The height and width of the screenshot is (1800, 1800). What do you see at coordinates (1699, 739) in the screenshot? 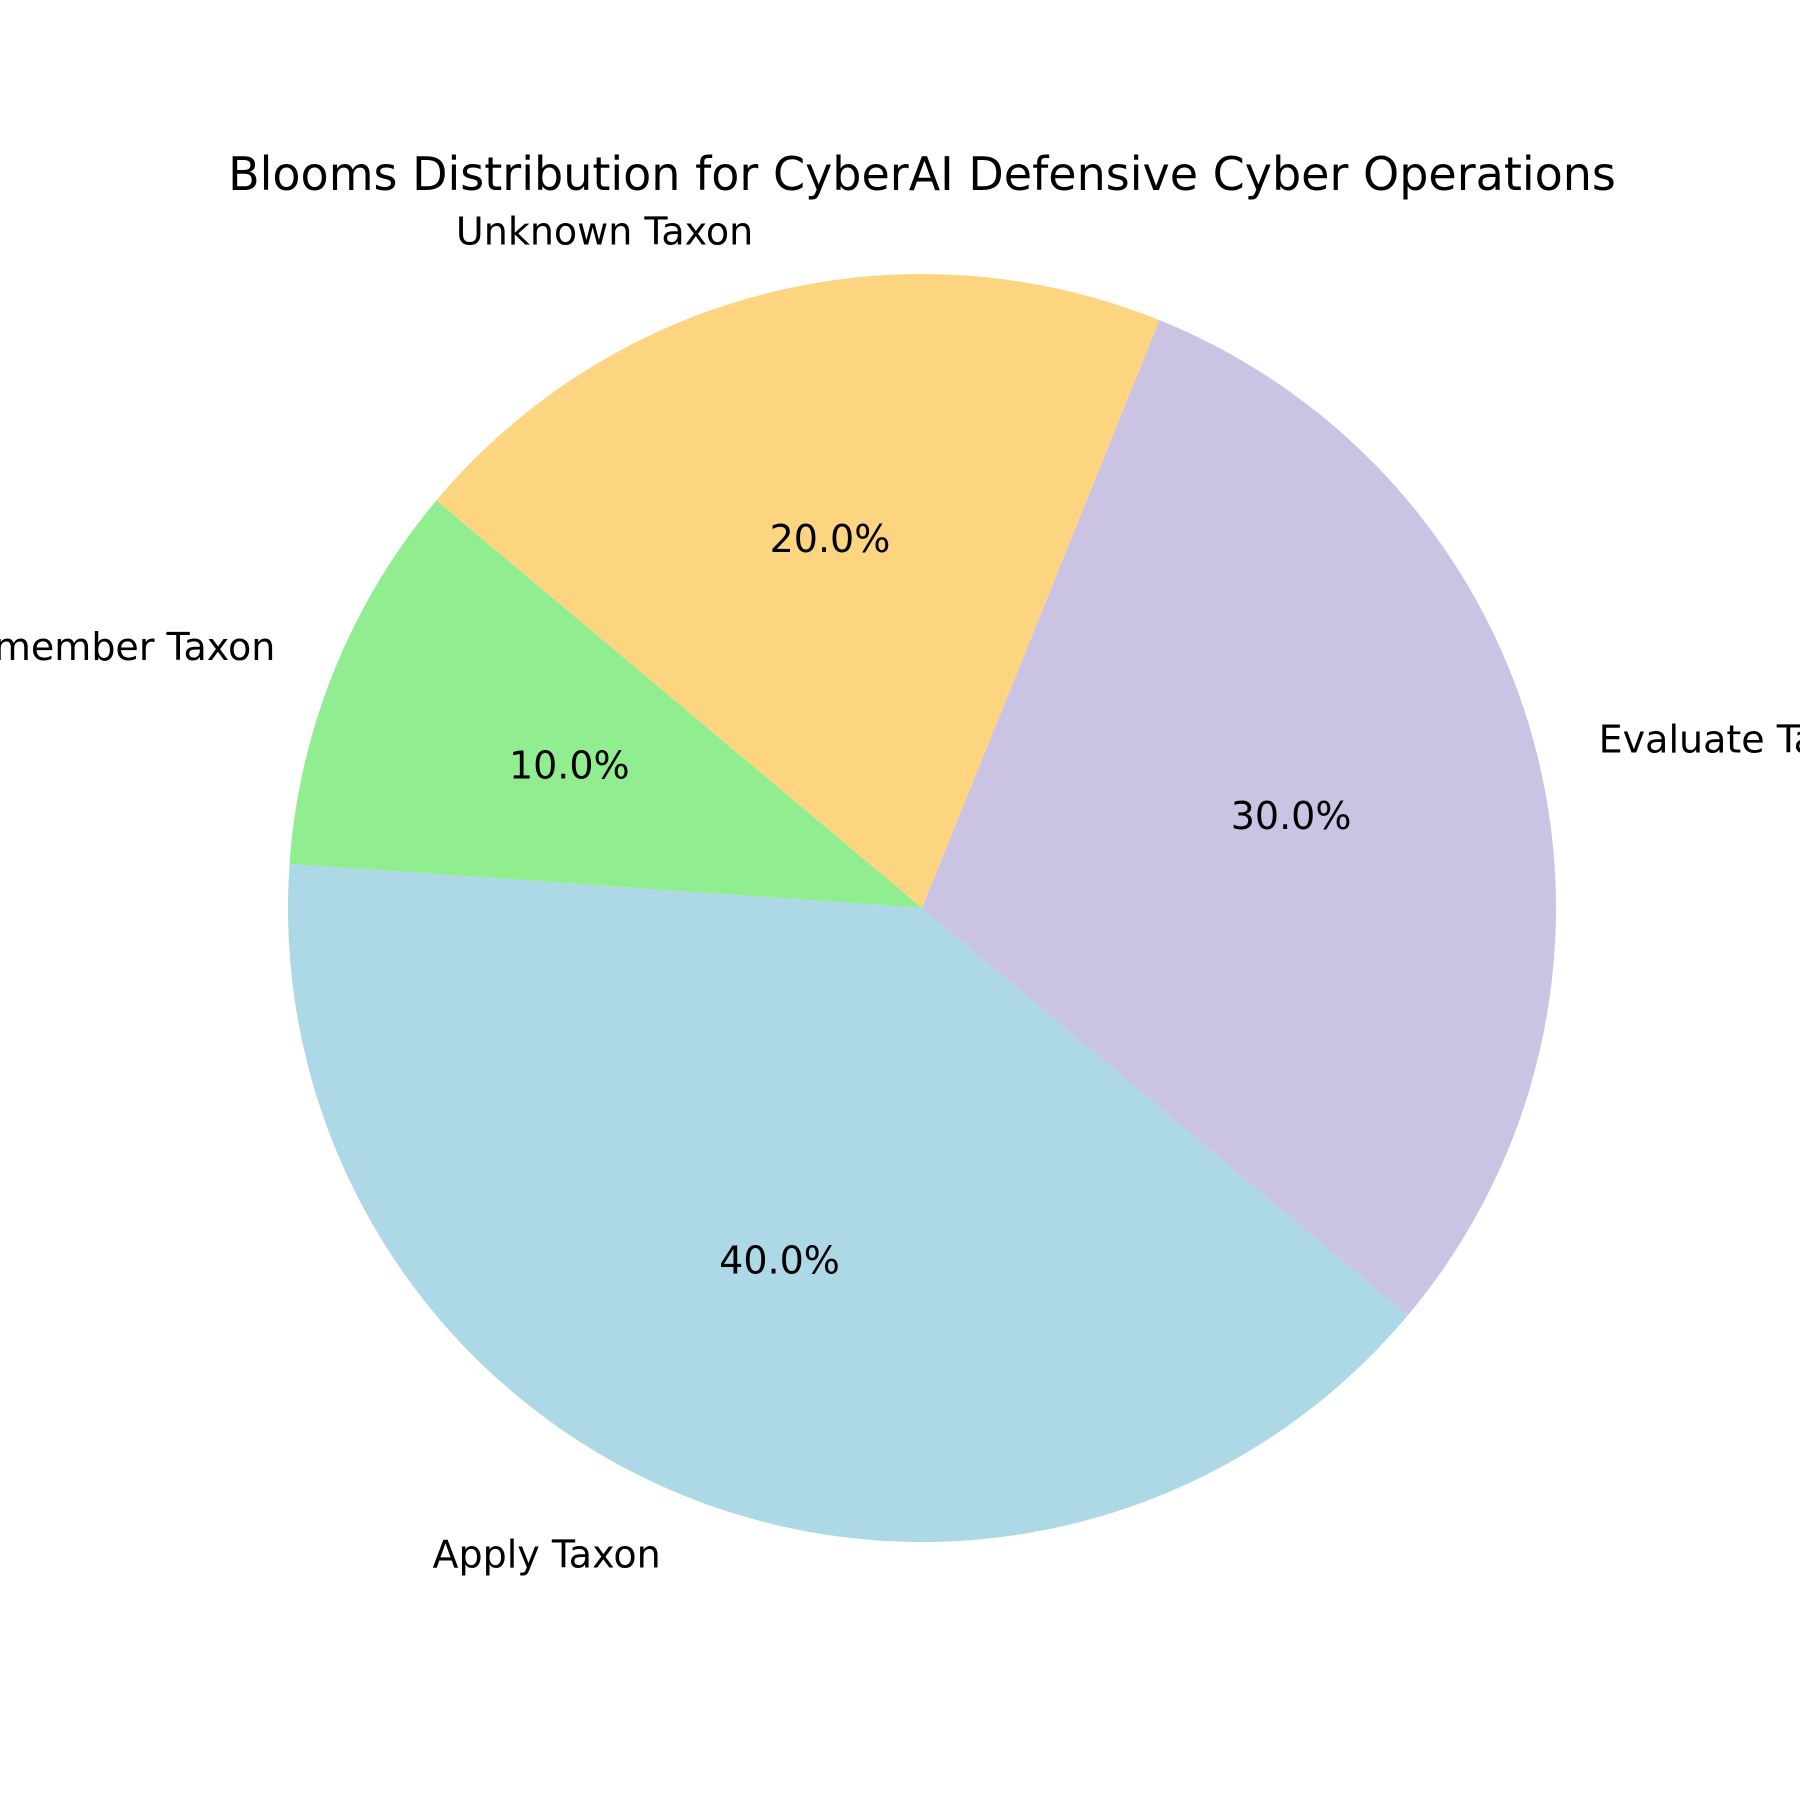
I see `pie-category-label-evaluate-taxon: Evaluate Taxon` at bounding box center [1699, 739].